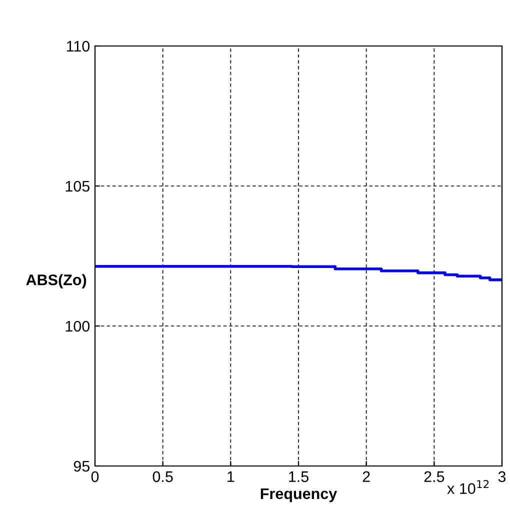  Describe the element at coordinates (502, 476) in the screenshot. I see `x-tick-label: 3` at that location.